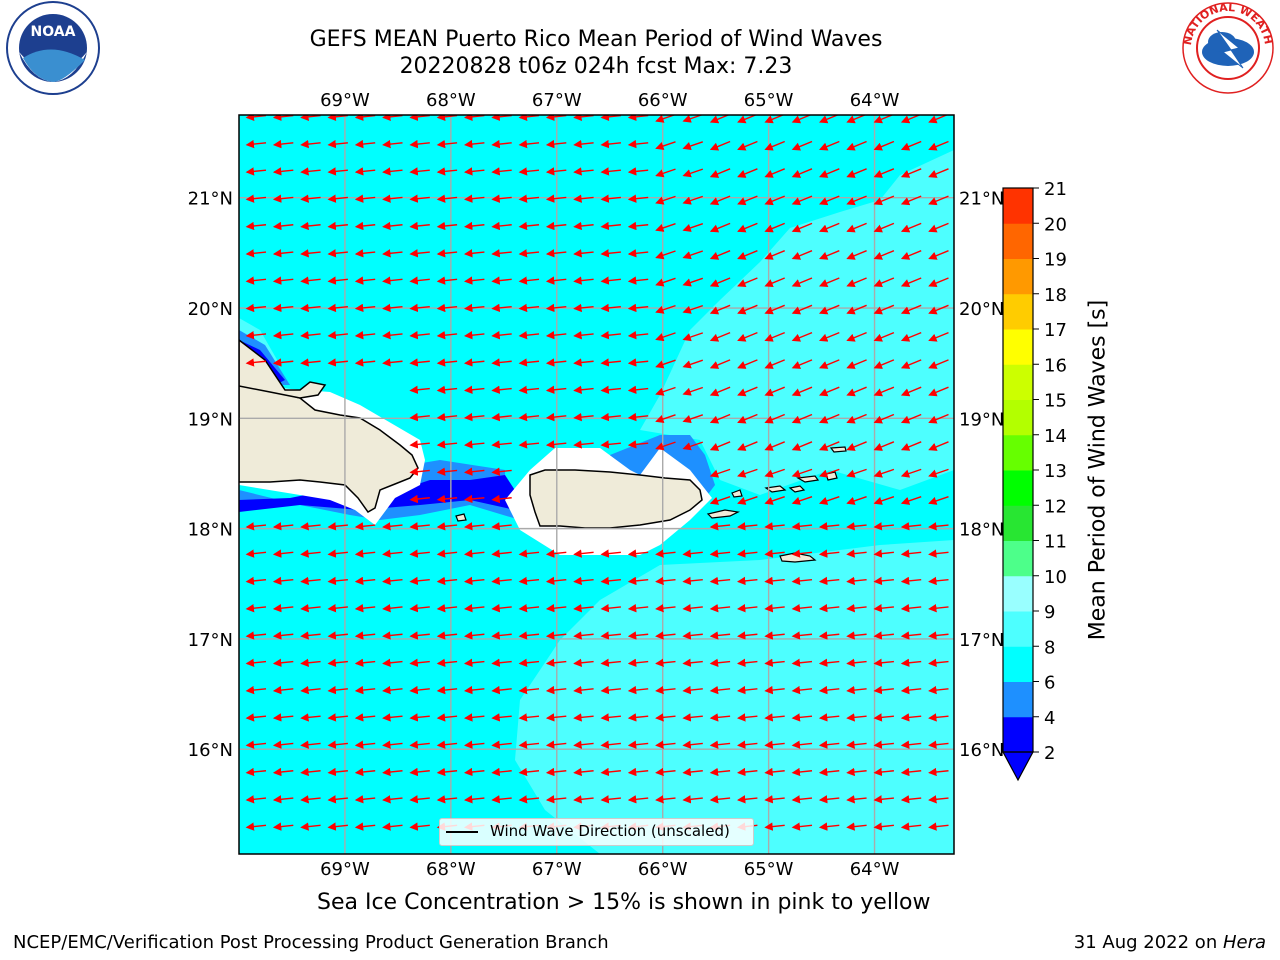 The width and height of the screenshot is (1280, 960). I want to click on lat-label-right: 18°N, so click(981, 530).